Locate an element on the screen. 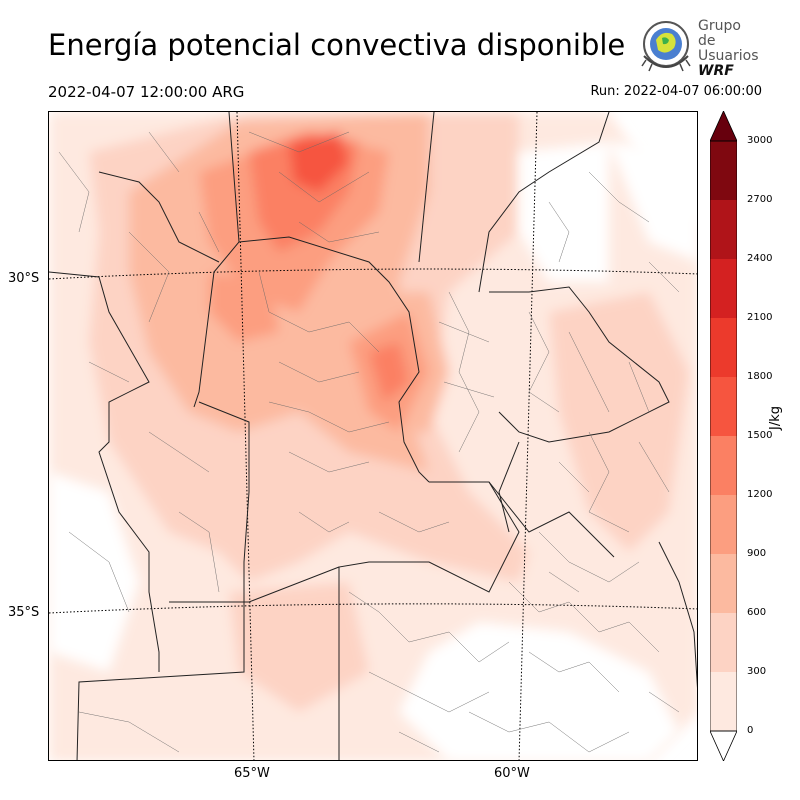 This screenshot has height=800, width=800. colorbar is located at coordinates (723, 436).